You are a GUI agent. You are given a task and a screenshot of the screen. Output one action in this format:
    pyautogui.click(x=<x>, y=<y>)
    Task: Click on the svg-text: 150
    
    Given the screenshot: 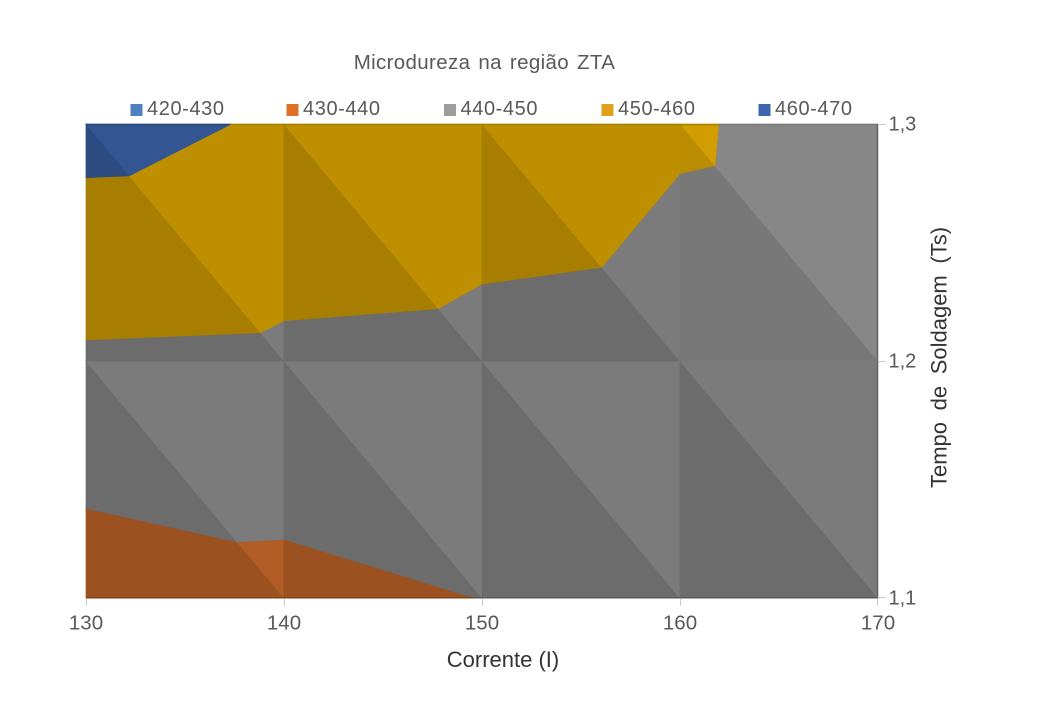 What is the action you would take?
    pyautogui.click(x=482, y=623)
    